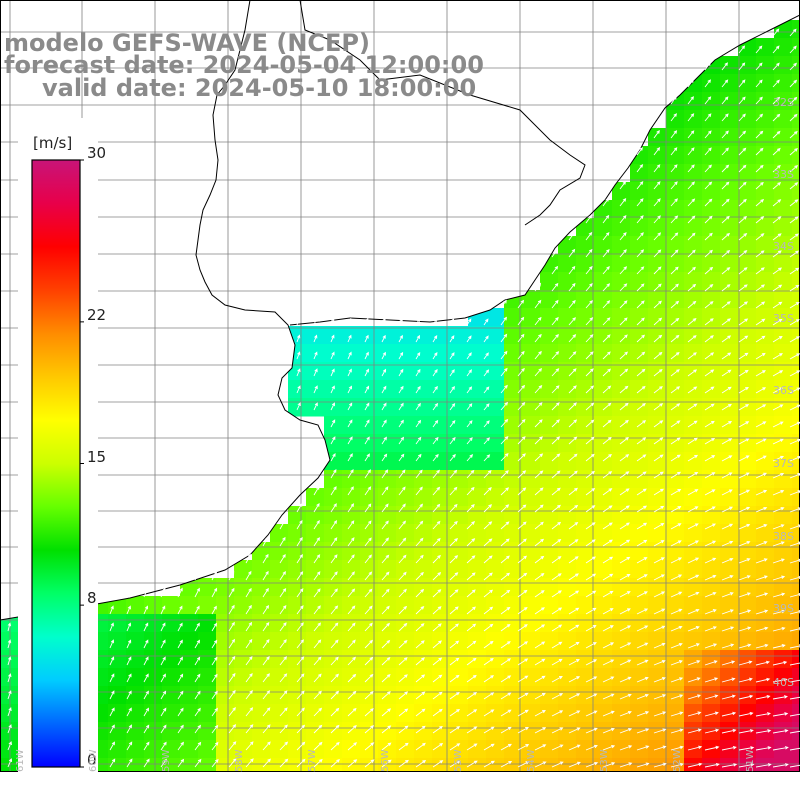 The height and width of the screenshot is (800, 800). What do you see at coordinates (56, 463) in the screenshot?
I see `colorbar-ramp` at bounding box center [56, 463].